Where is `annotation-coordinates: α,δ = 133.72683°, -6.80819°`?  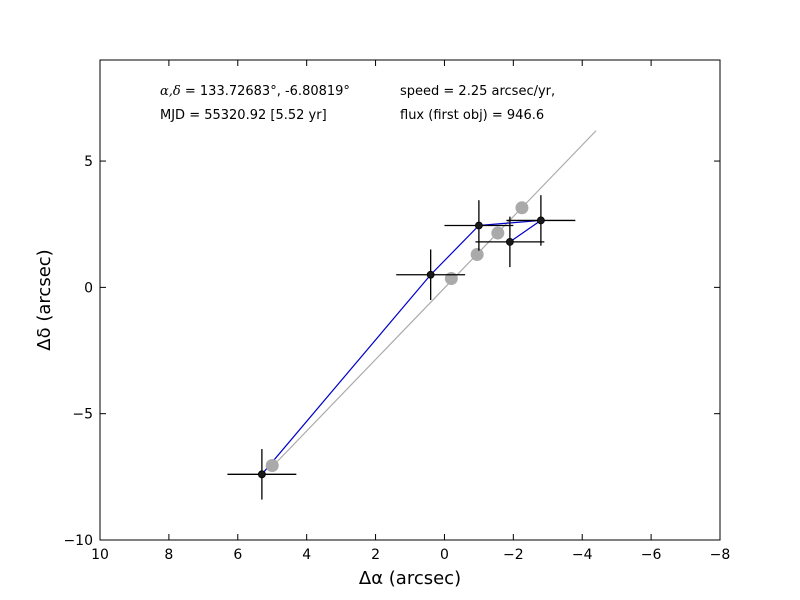 annotation-coordinates: α,δ = 133.72683°, -6.80819° is located at coordinates (255, 91).